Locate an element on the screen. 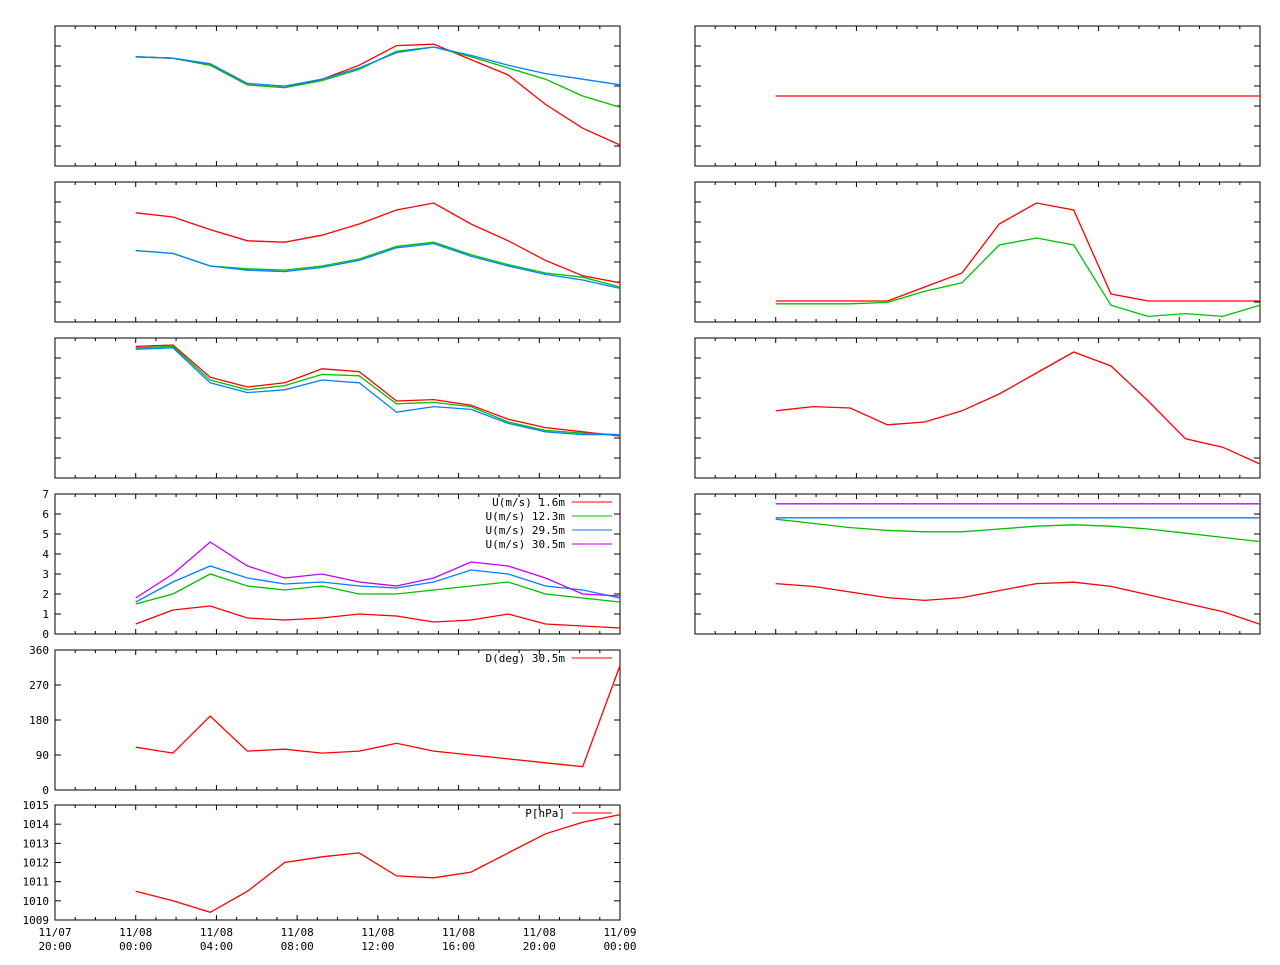 This screenshot has width=1280, height=965. left-4-series-green is located at coordinates (378, 589).